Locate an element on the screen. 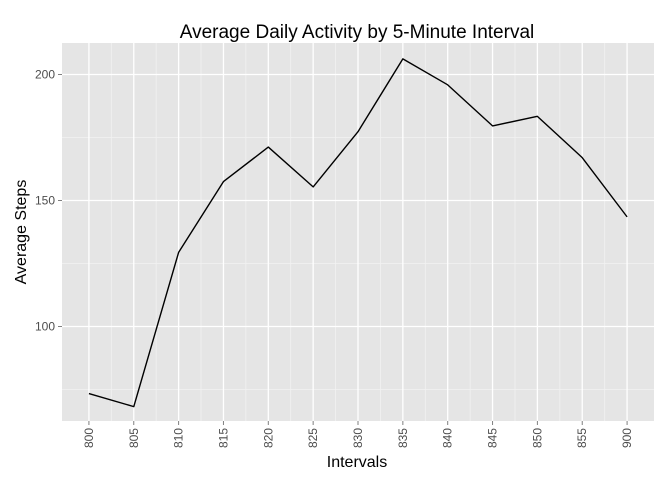  x-axis: 800 805 810 815 820 825 830 835 840 845 850 855 900 is located at coordinates (358, 434).